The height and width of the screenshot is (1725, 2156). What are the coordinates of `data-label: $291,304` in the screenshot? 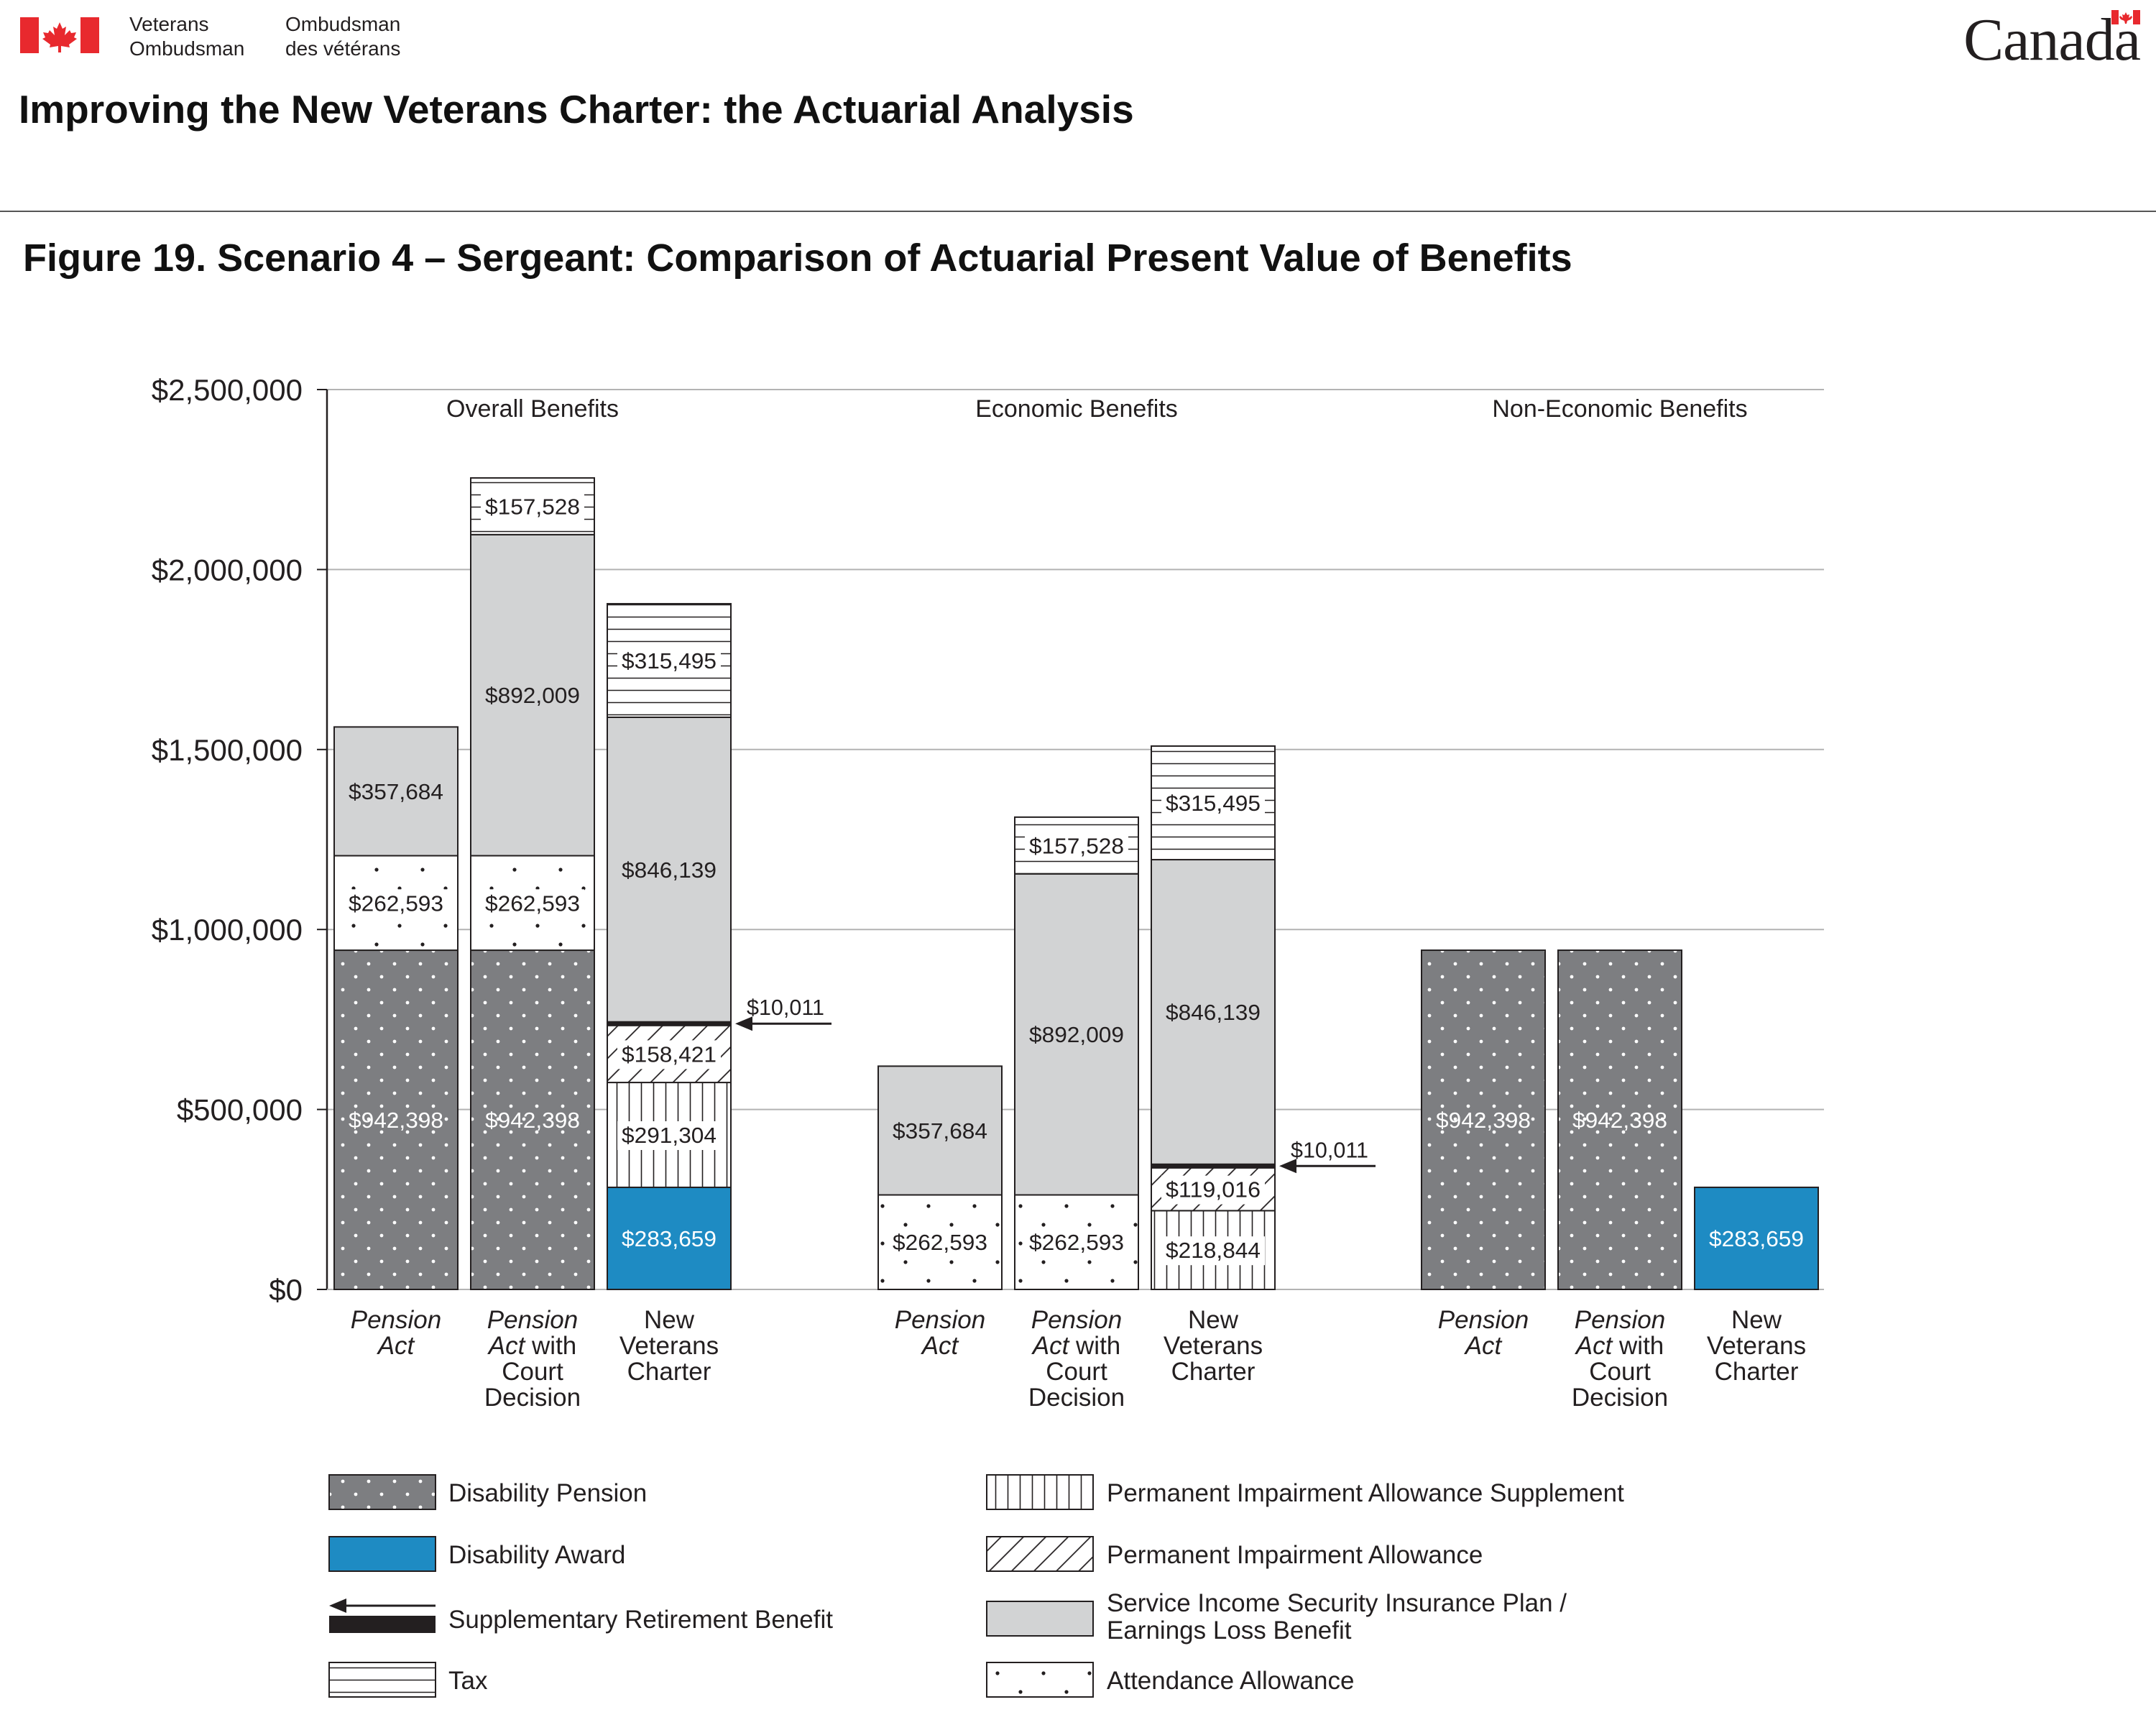 It's located at (669, 1135).